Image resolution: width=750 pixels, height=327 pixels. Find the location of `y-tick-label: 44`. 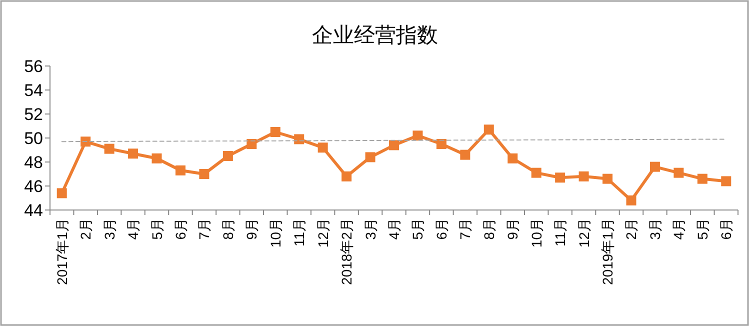

y-tick-label: 44 is located at coordinates (33, 210).